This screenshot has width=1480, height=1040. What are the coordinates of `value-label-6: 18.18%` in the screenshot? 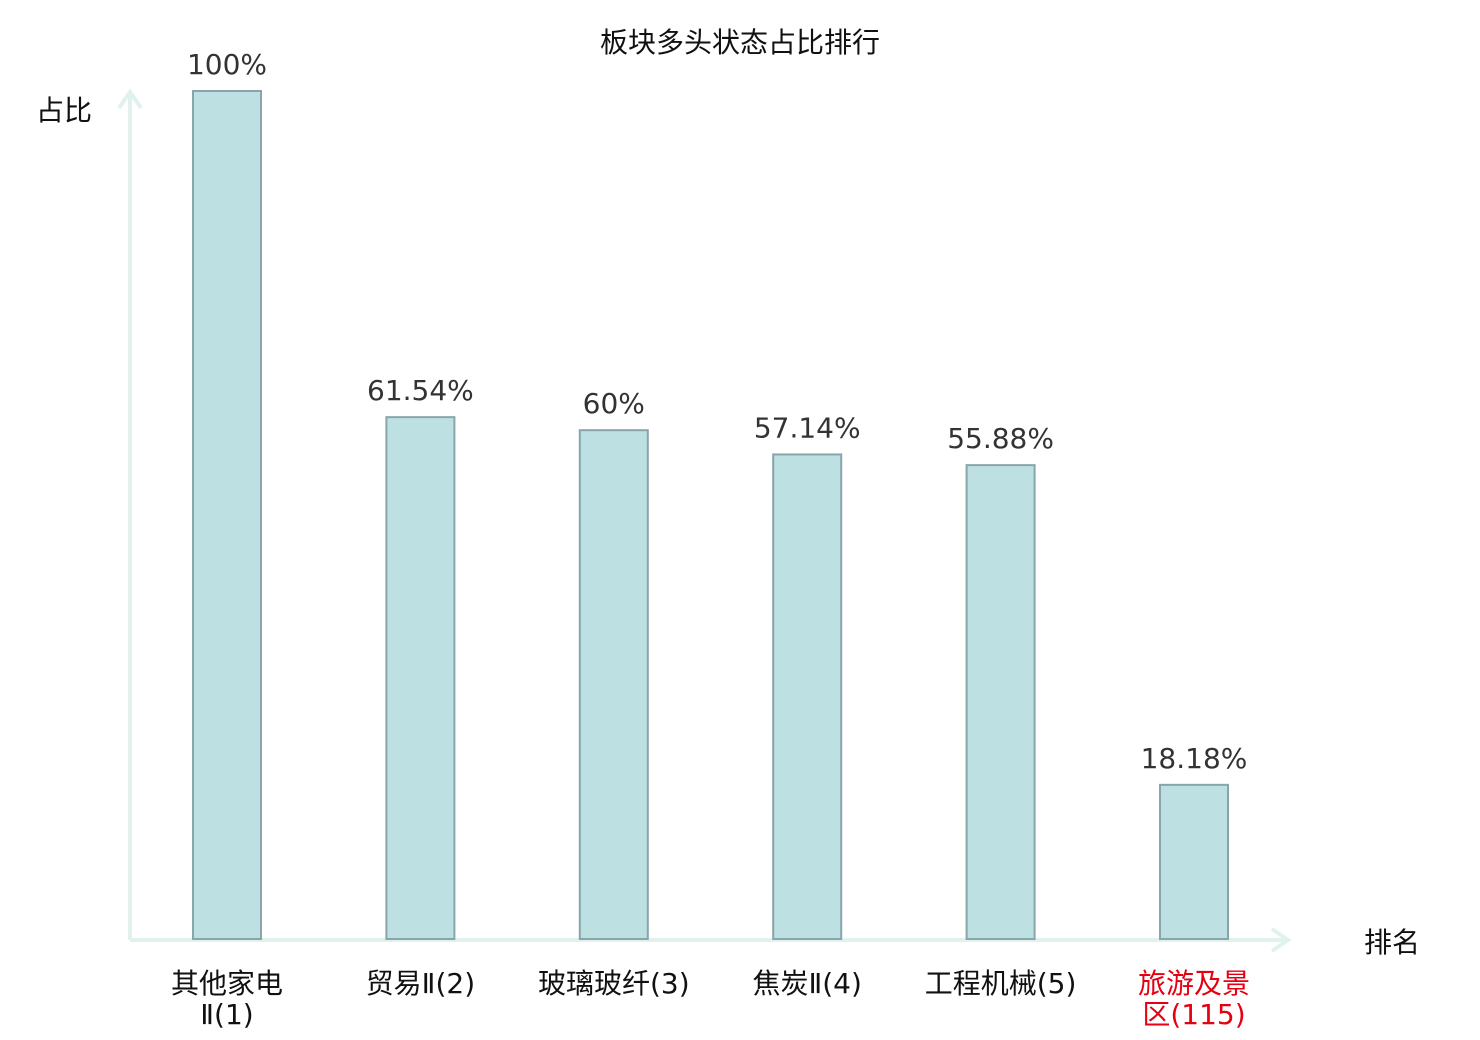 It's located at (1194, 758).